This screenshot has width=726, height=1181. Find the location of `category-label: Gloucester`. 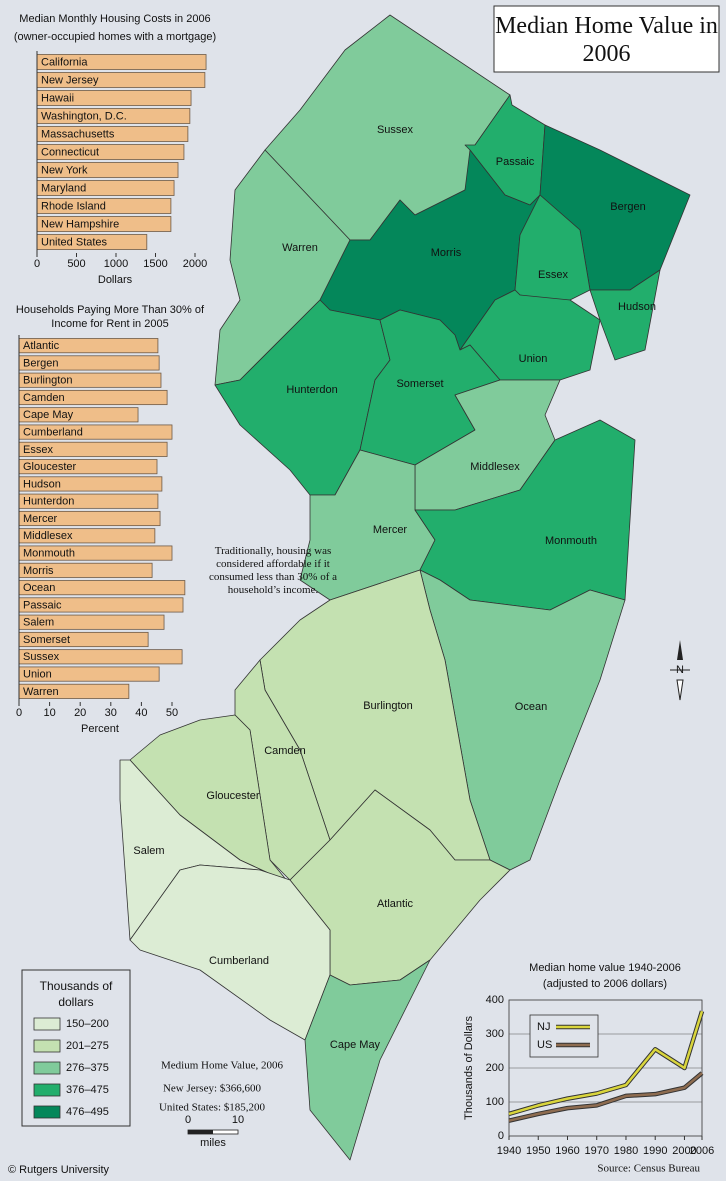

category-label: Gloucester is located at coordinates (50, 467).